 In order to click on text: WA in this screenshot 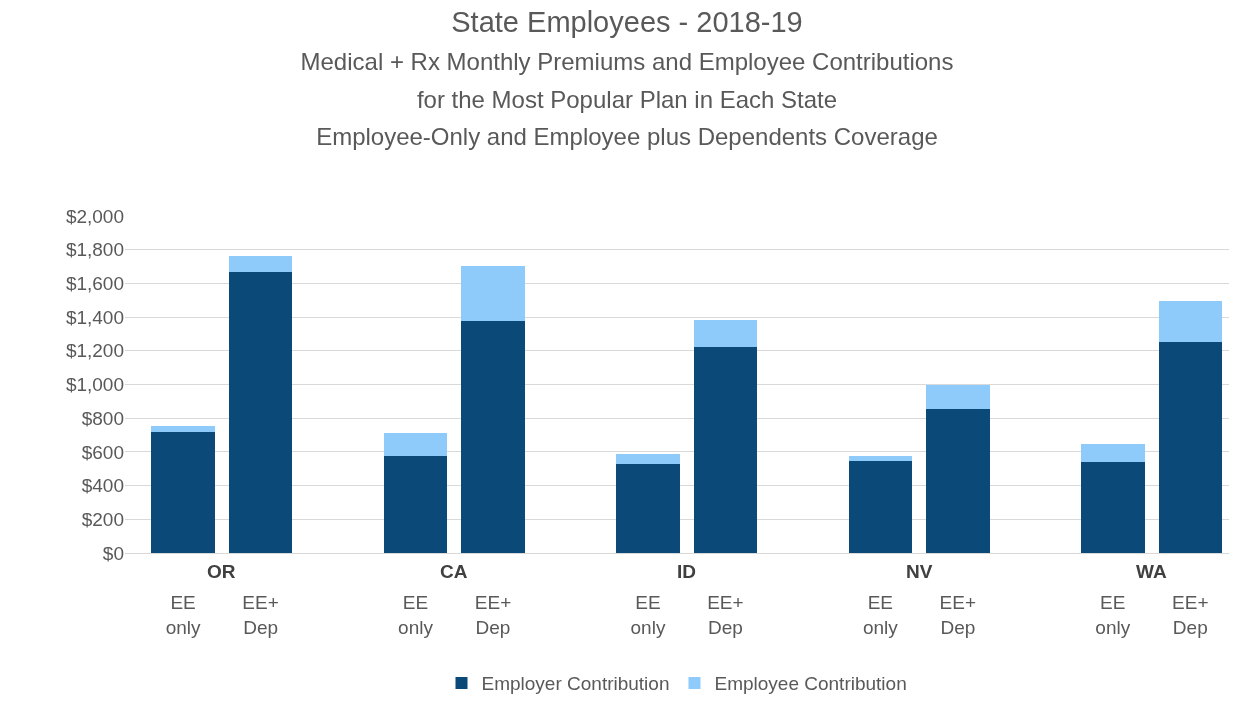, I will do `click(1151, 571)`.